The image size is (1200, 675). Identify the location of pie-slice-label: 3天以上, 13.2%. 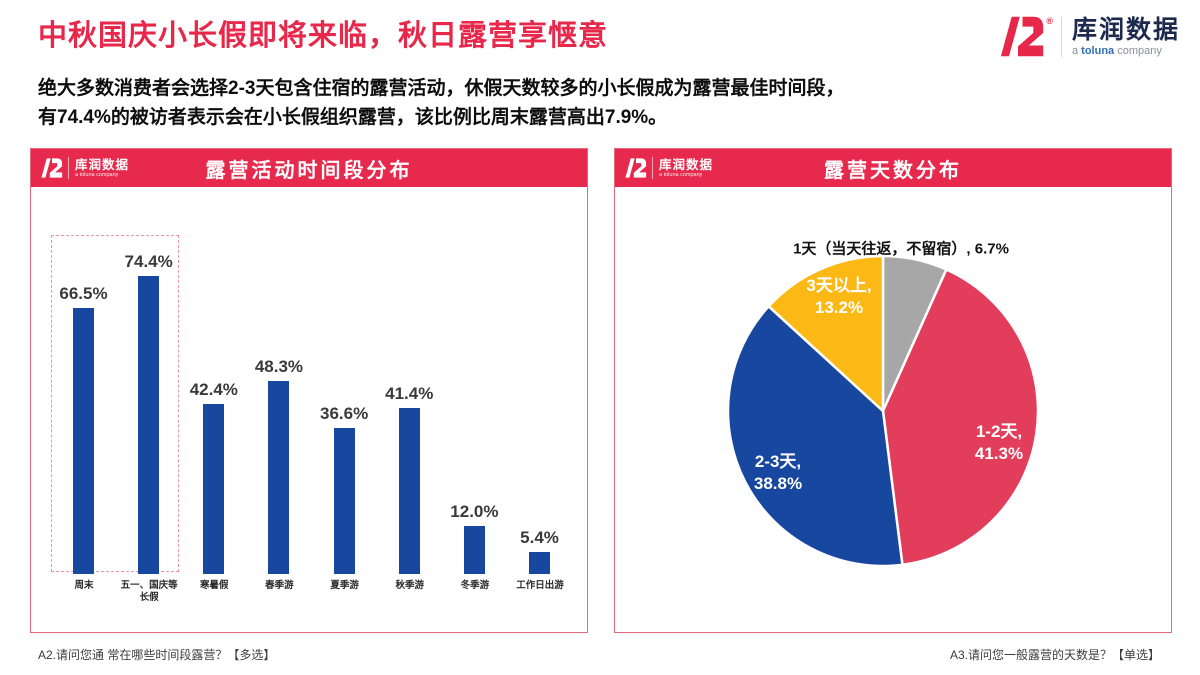
(839, 296).